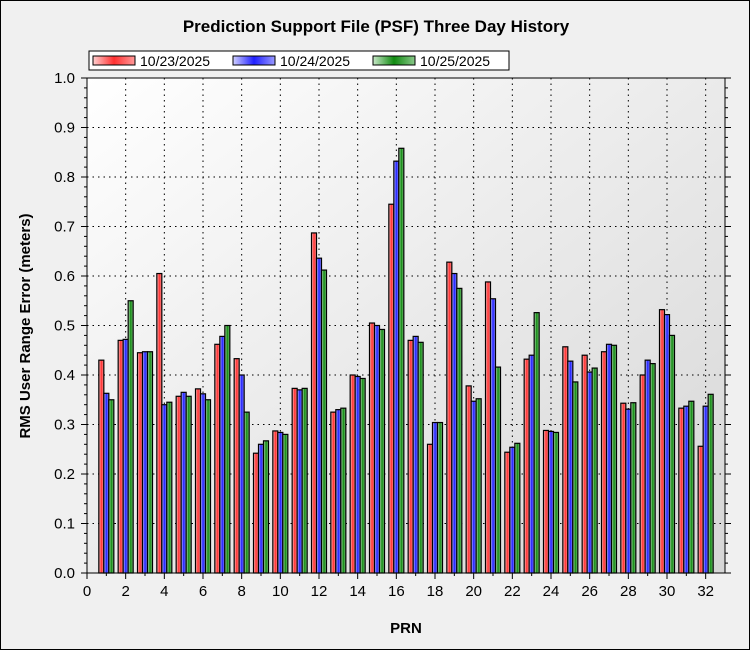  Describe the element at coordinates (64, 326) in the screenshot. I see `y-tick-label: 0.5` at that location.